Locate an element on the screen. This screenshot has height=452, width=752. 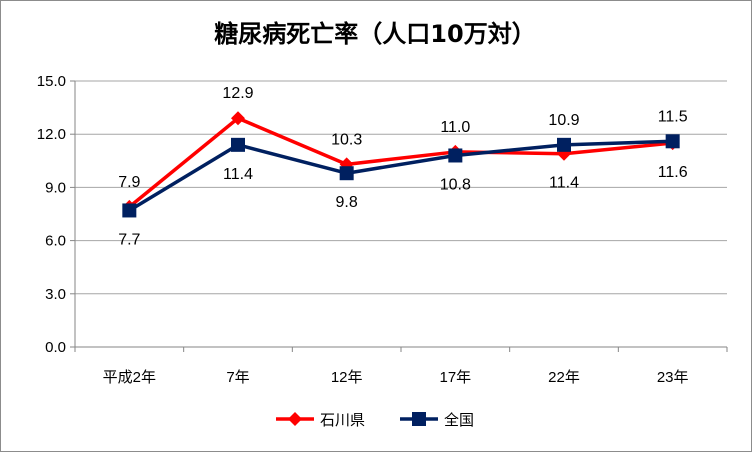
legend-item-national: 全国 is located at coordinates (437, 420).